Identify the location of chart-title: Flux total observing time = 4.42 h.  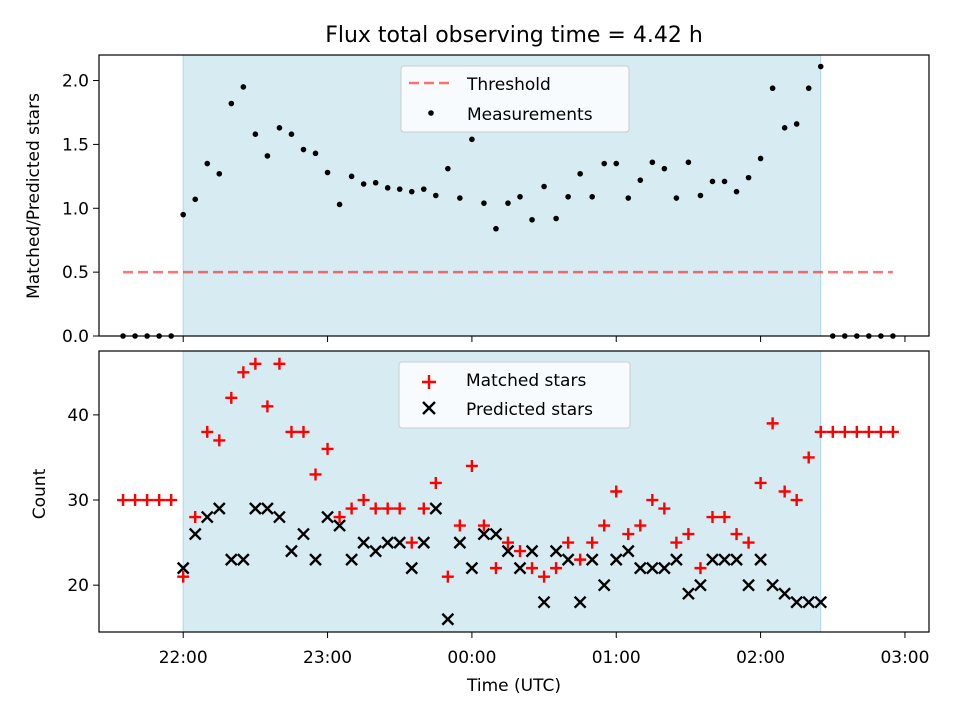
(514, 35).